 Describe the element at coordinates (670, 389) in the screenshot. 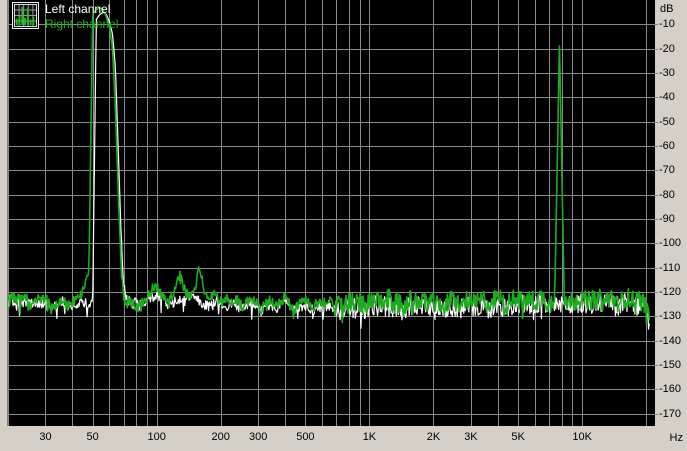

I see `y-tick-label: -160` at that location.